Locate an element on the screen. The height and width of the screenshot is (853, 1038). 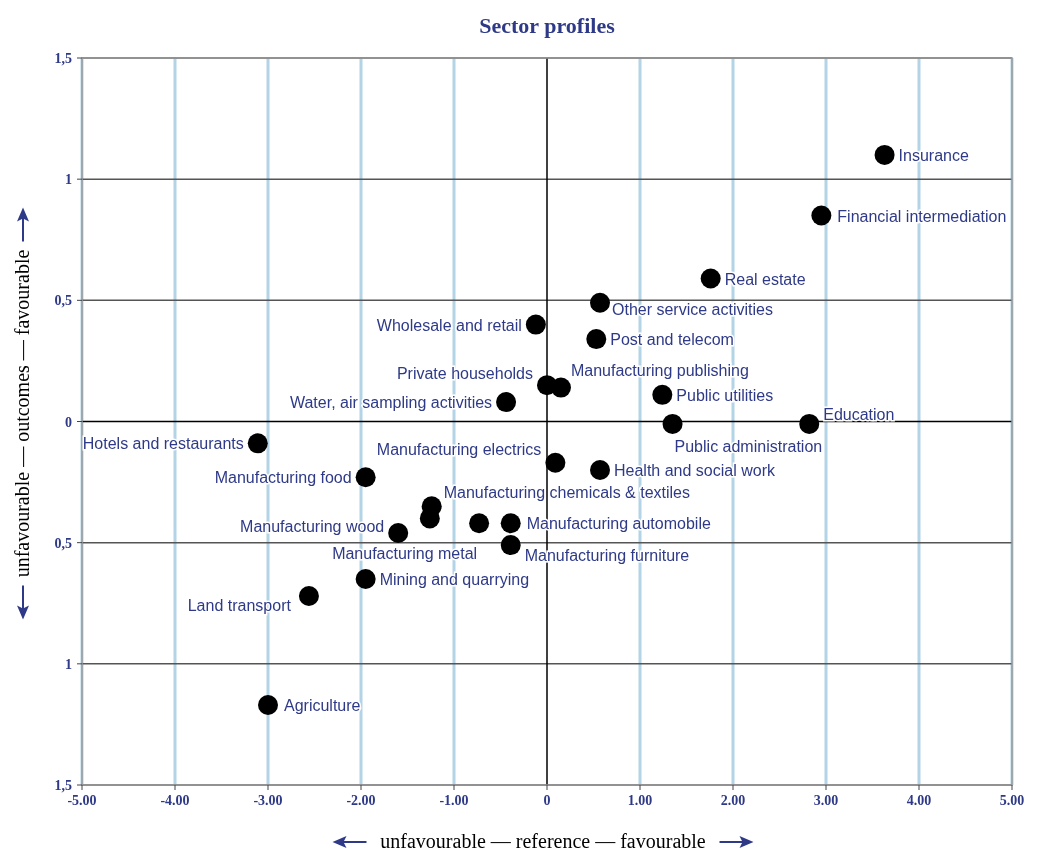
chart-title: Sector profiles is located at coordinates (547, 25).